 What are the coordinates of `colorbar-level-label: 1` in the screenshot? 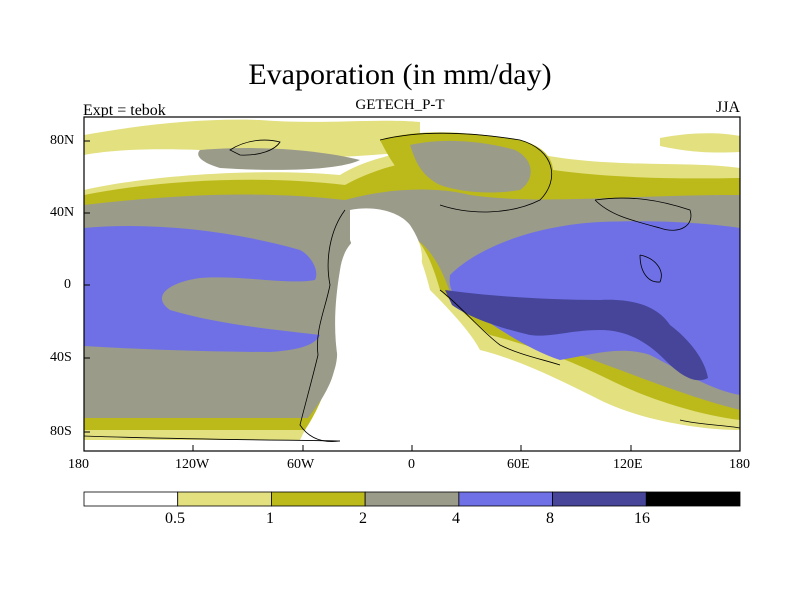 It's located at (270, 518).